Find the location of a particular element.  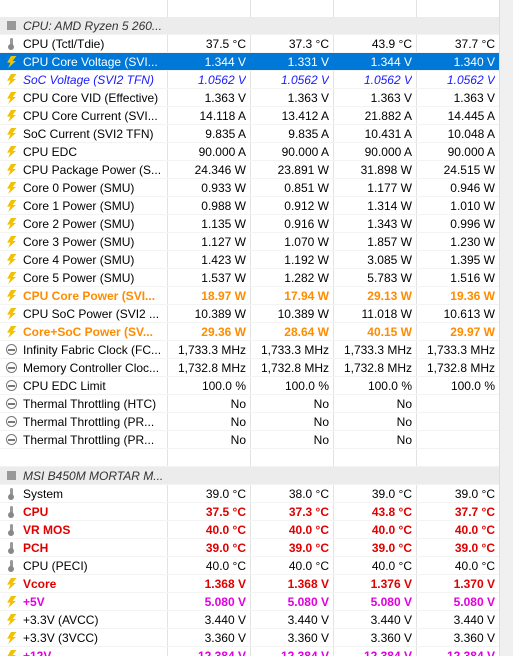

sensor-row: VR MOS 40.0 °C 40.0 °C 40.0 °C 40.0 °C is located at coordinates (249, 530).